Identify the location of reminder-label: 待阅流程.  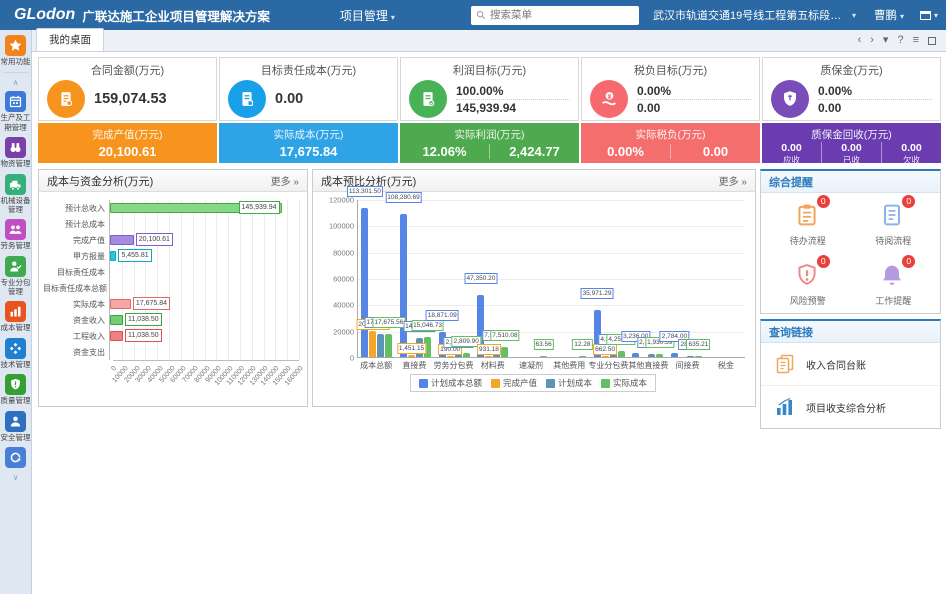
(893, 241).